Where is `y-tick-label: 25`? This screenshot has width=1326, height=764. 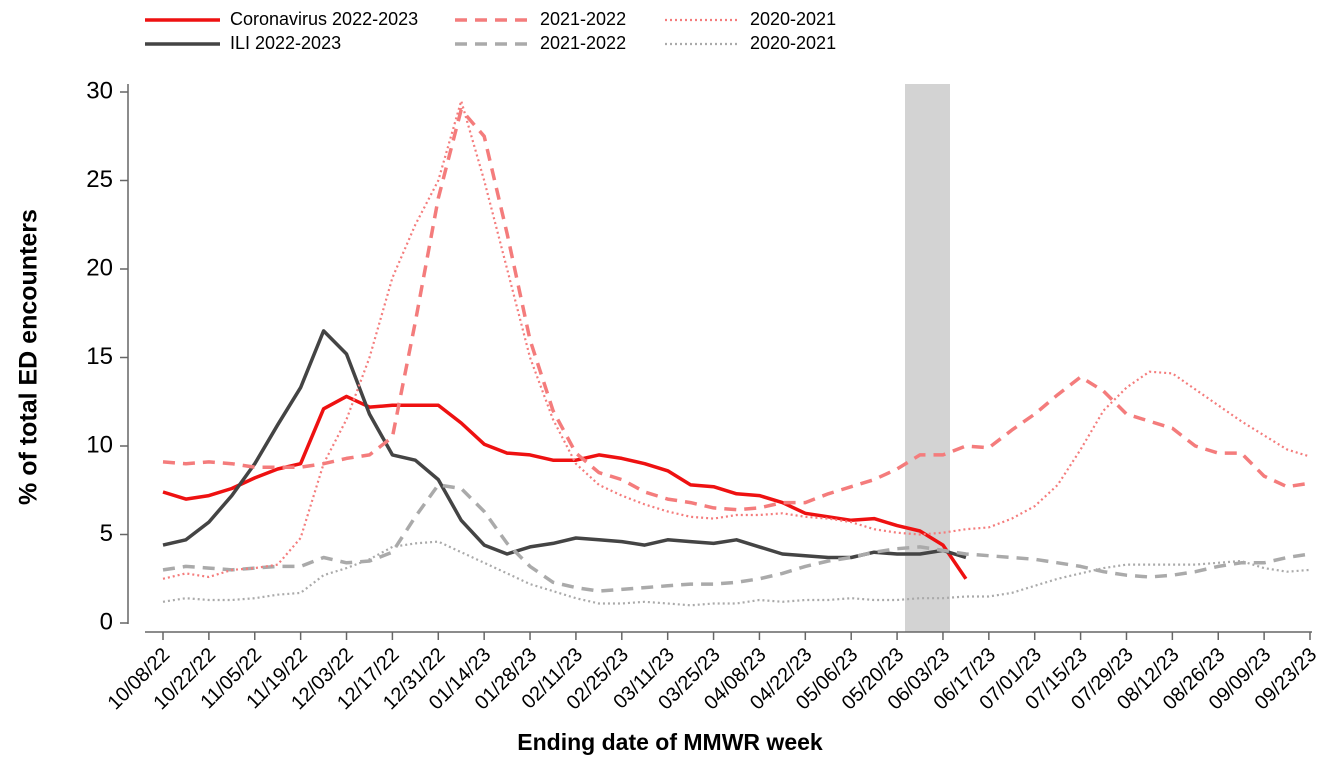 y-tick-label: 25 is located at coordinates (99, 179).